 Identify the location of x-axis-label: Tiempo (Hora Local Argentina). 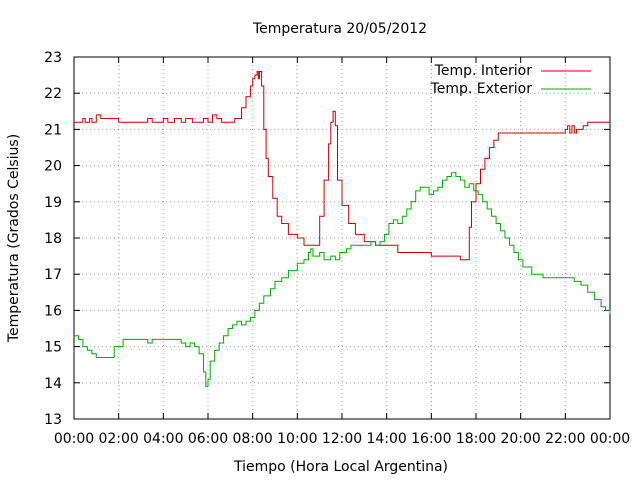
(340, 467).